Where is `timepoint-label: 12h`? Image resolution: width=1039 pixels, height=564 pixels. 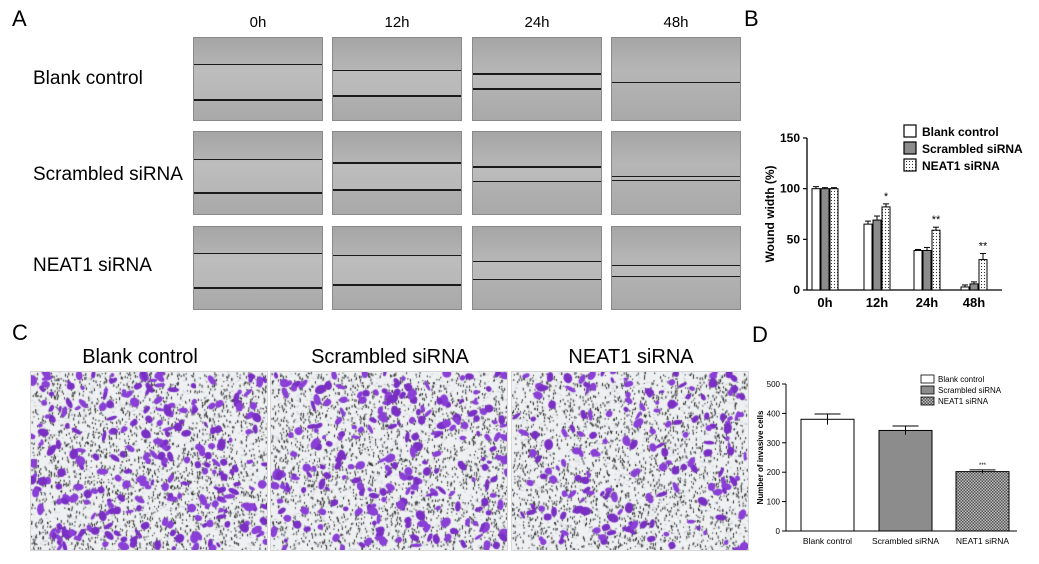
timepoint-label: 12h is located at coordinates (397, 22).